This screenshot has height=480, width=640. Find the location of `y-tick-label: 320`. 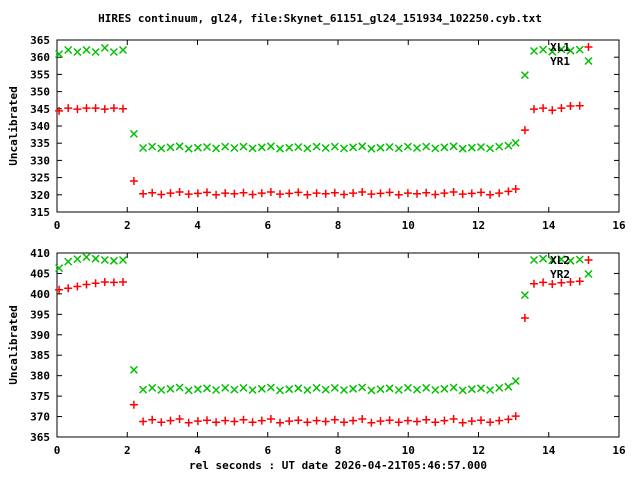

y-tick-label: 320 is located at coordinates (40, 195).